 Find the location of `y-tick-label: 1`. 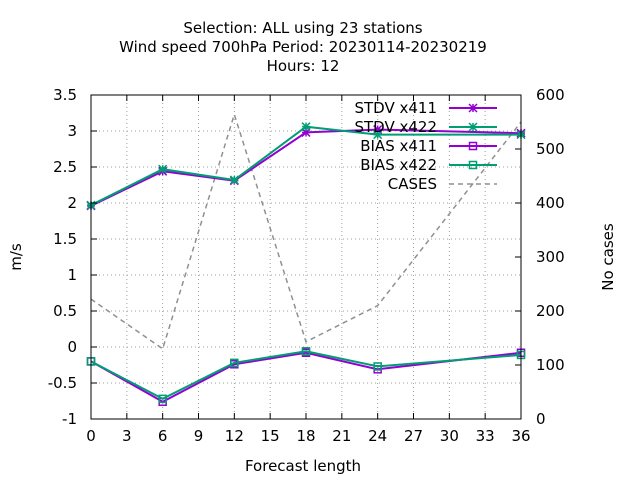

y-tick-label: 1 is located at coordinates (72, 275).